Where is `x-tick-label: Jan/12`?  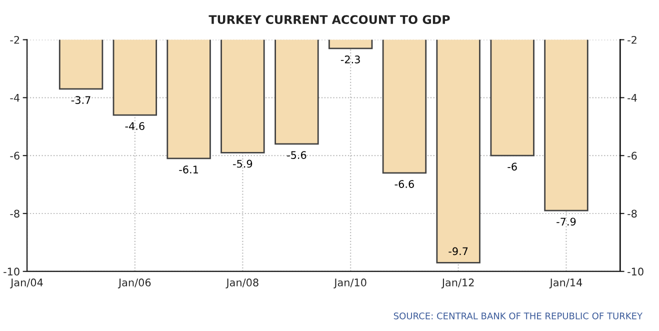 x-tick-label: Jan/12 is located at coordinates (457, 283).